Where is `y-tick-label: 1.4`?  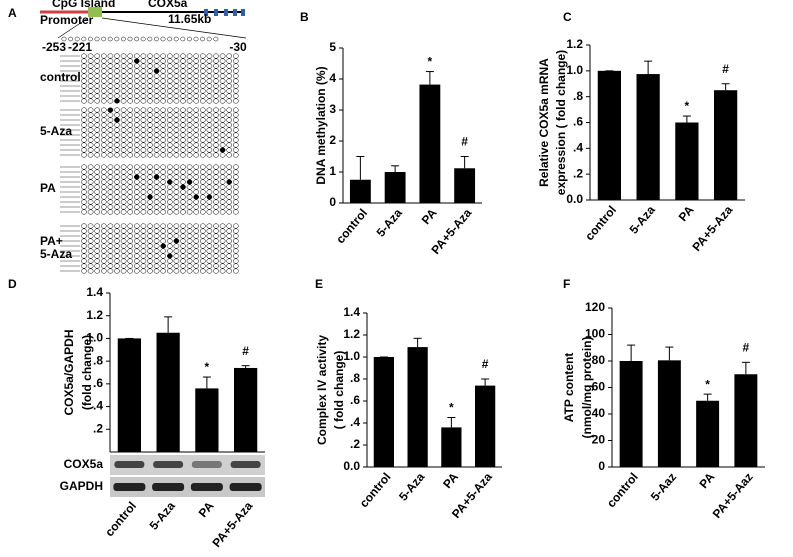 y-tick-label: 1.4 is located at coordinates (94, 292).